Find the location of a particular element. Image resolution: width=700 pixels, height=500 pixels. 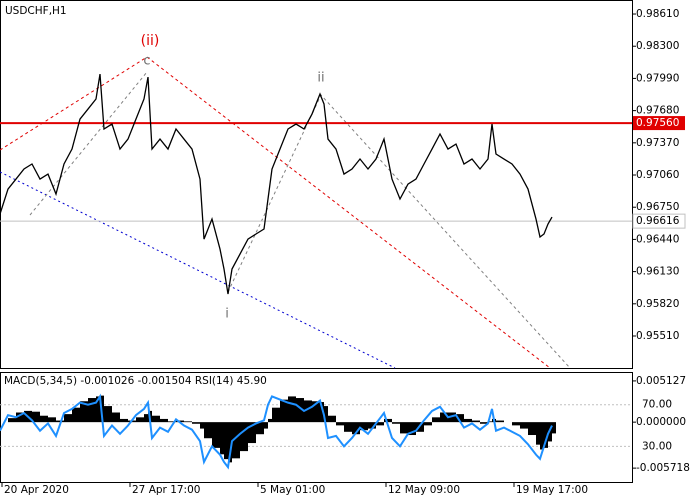

wave-label: i is located at coordinates (227, 314).